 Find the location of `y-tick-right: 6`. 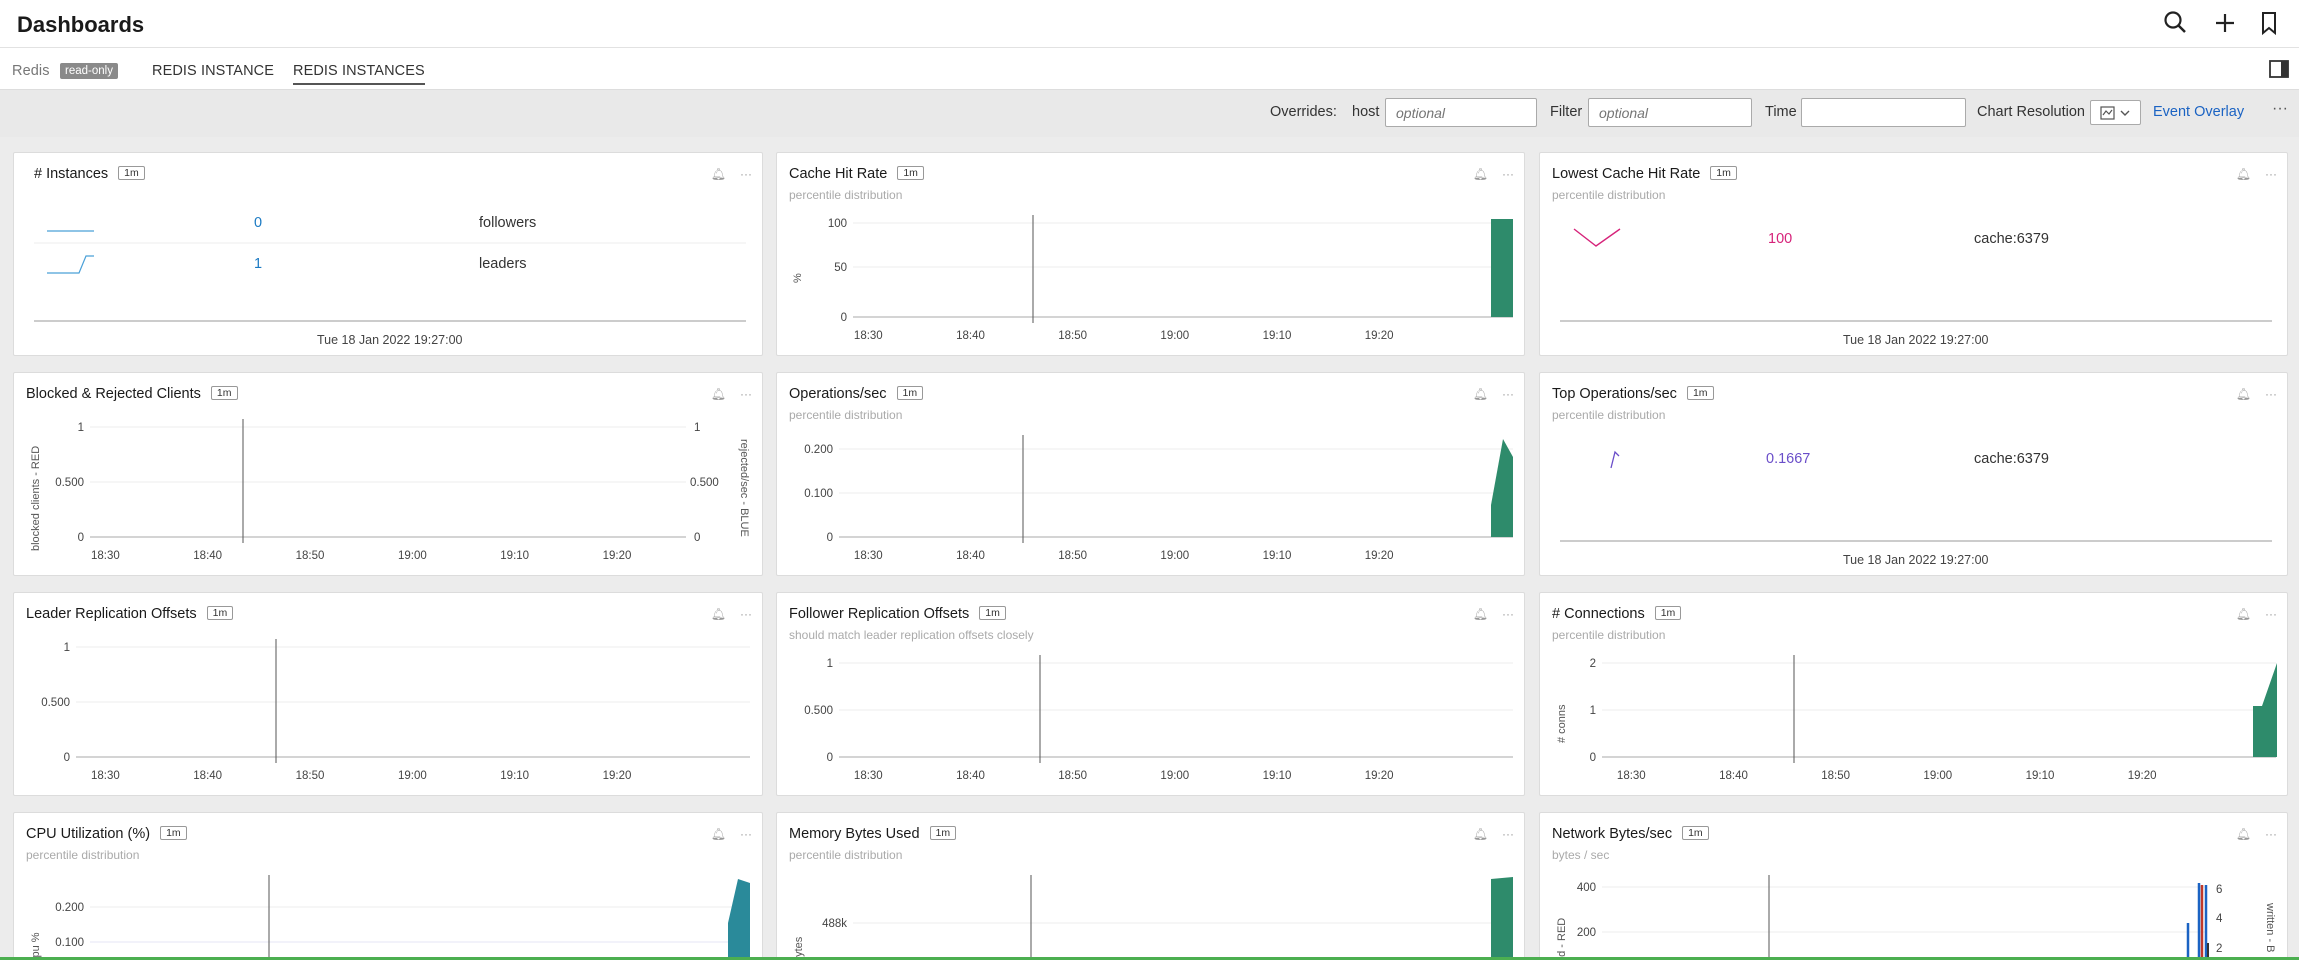

y-tick-right: 6 is located at coordinates (2219, 890).